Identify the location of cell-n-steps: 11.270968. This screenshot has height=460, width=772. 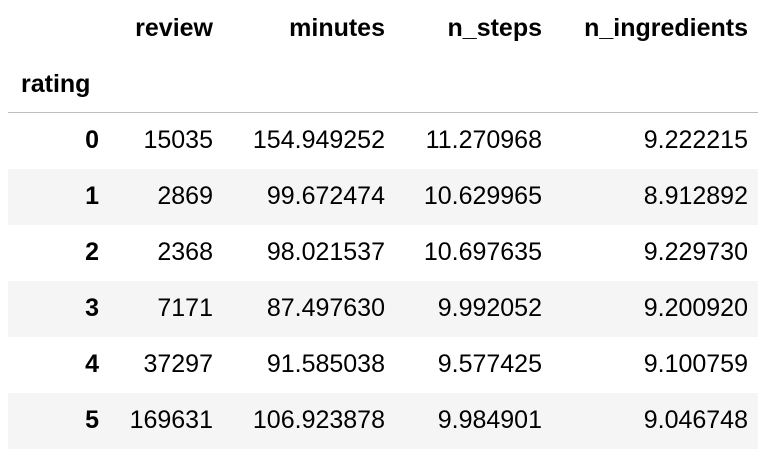
(483, 140).